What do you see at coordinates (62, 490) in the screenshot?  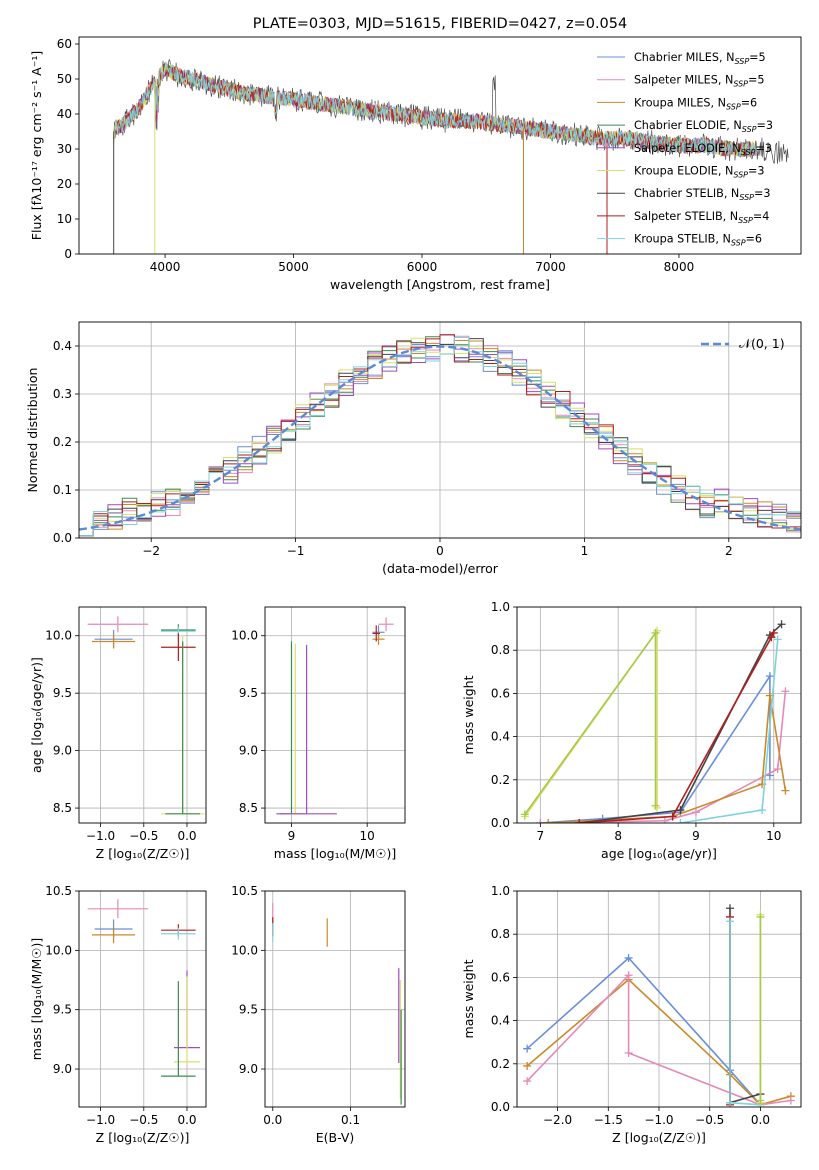 I see `y-tick-label: 0.1` at bounding box center [62, 490].